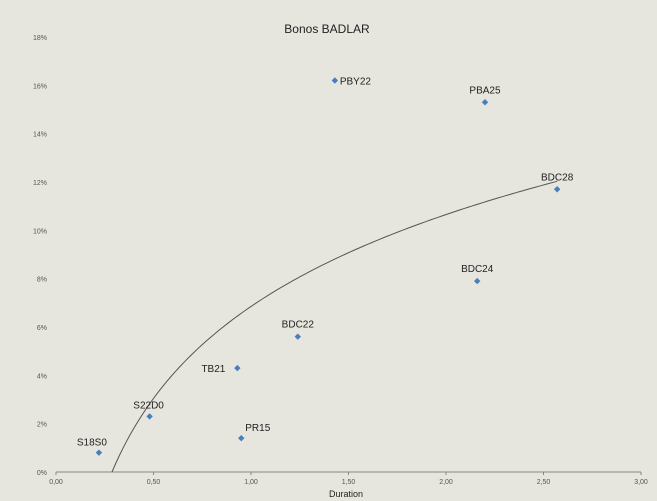 The width and height of the screenshot is (657, 501). What do you see at coordinates (257, 428) in the screenshot?
I see `point-label: PR15` at bounding box center [257, 428].